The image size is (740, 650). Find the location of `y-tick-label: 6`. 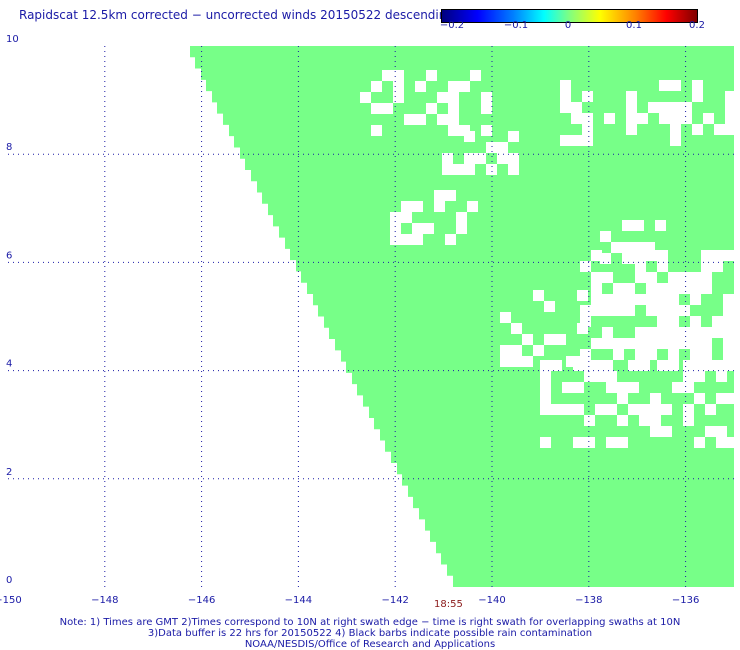

y-tick-label: 6 is located at coordinates (9, 255).